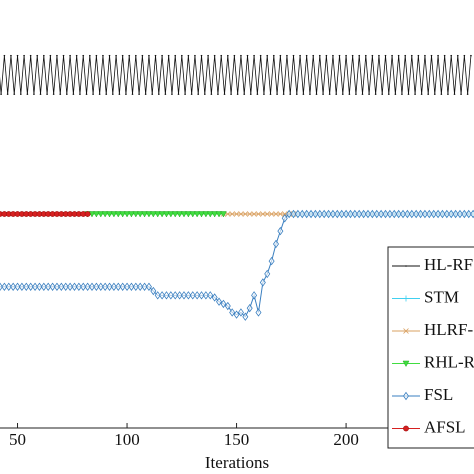  What do you see at coordinates (346, 439) in the screenshot?
I see `x-tick-label: 200` at bounding box center [346, 439].